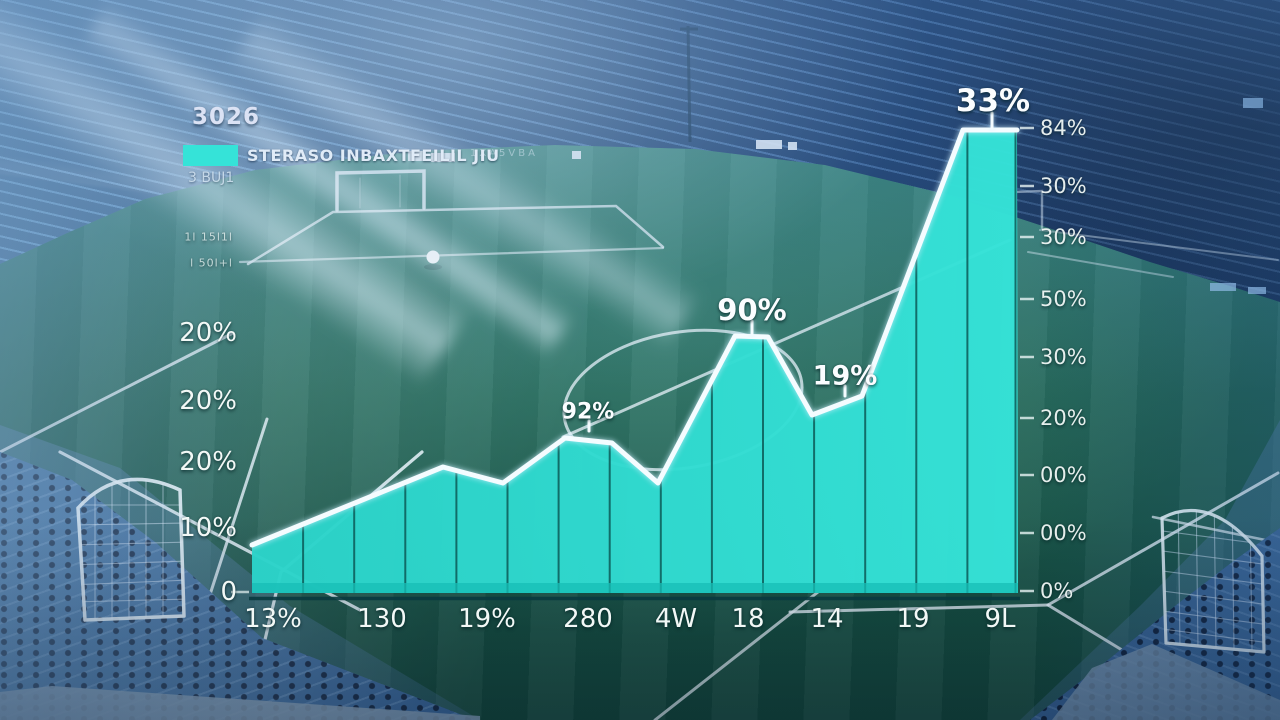  Describe the element at coordinates (602, 151) in the screenshot. I see `led-board-dashes` at that location.